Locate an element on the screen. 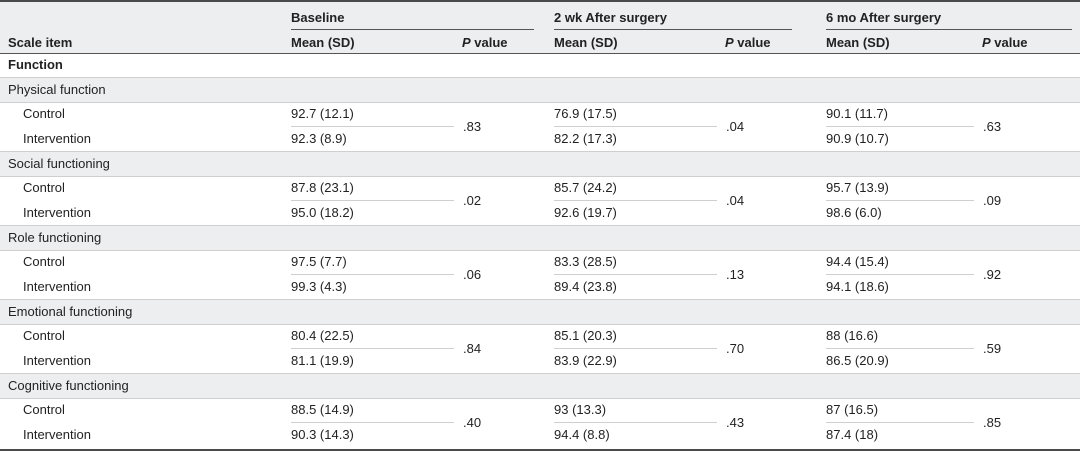  intervention-mean-sd: 94.4 (8.8) is located at coordinates (582, 434).